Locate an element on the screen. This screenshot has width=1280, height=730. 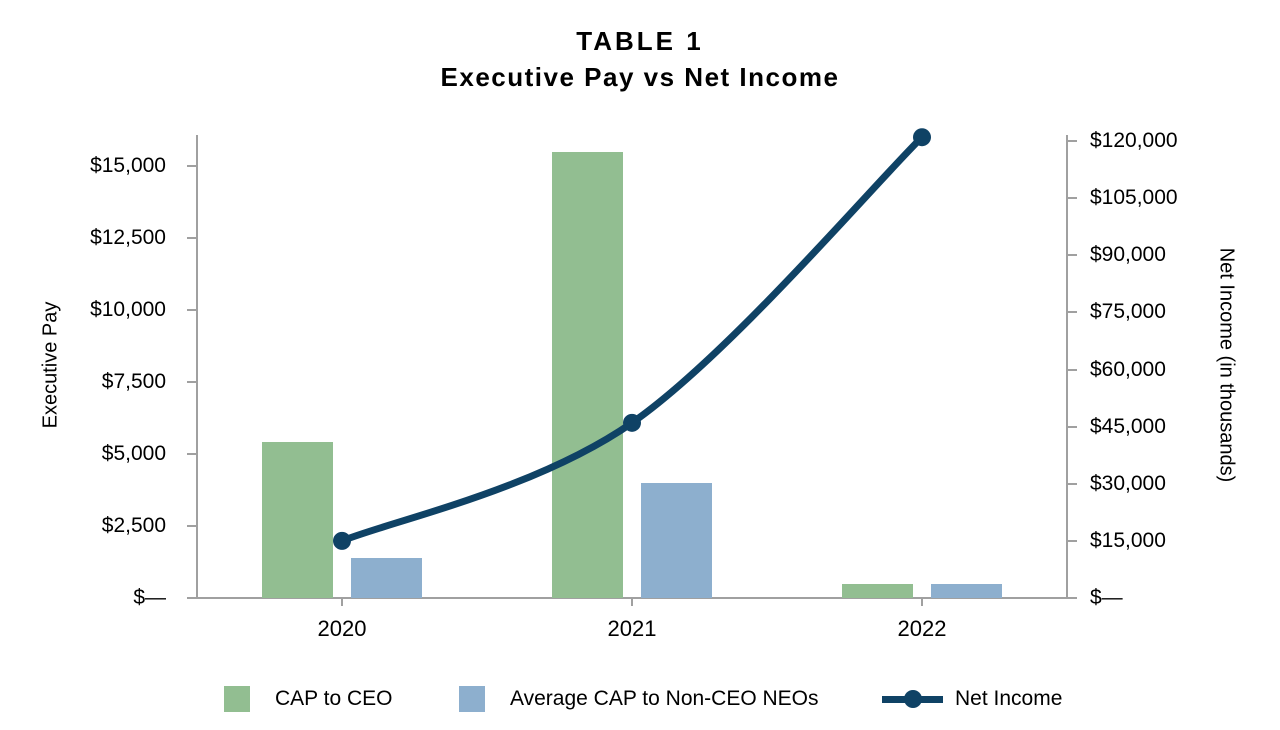
x-axis-category-label: 2020 is located at coordinates (342, 628).